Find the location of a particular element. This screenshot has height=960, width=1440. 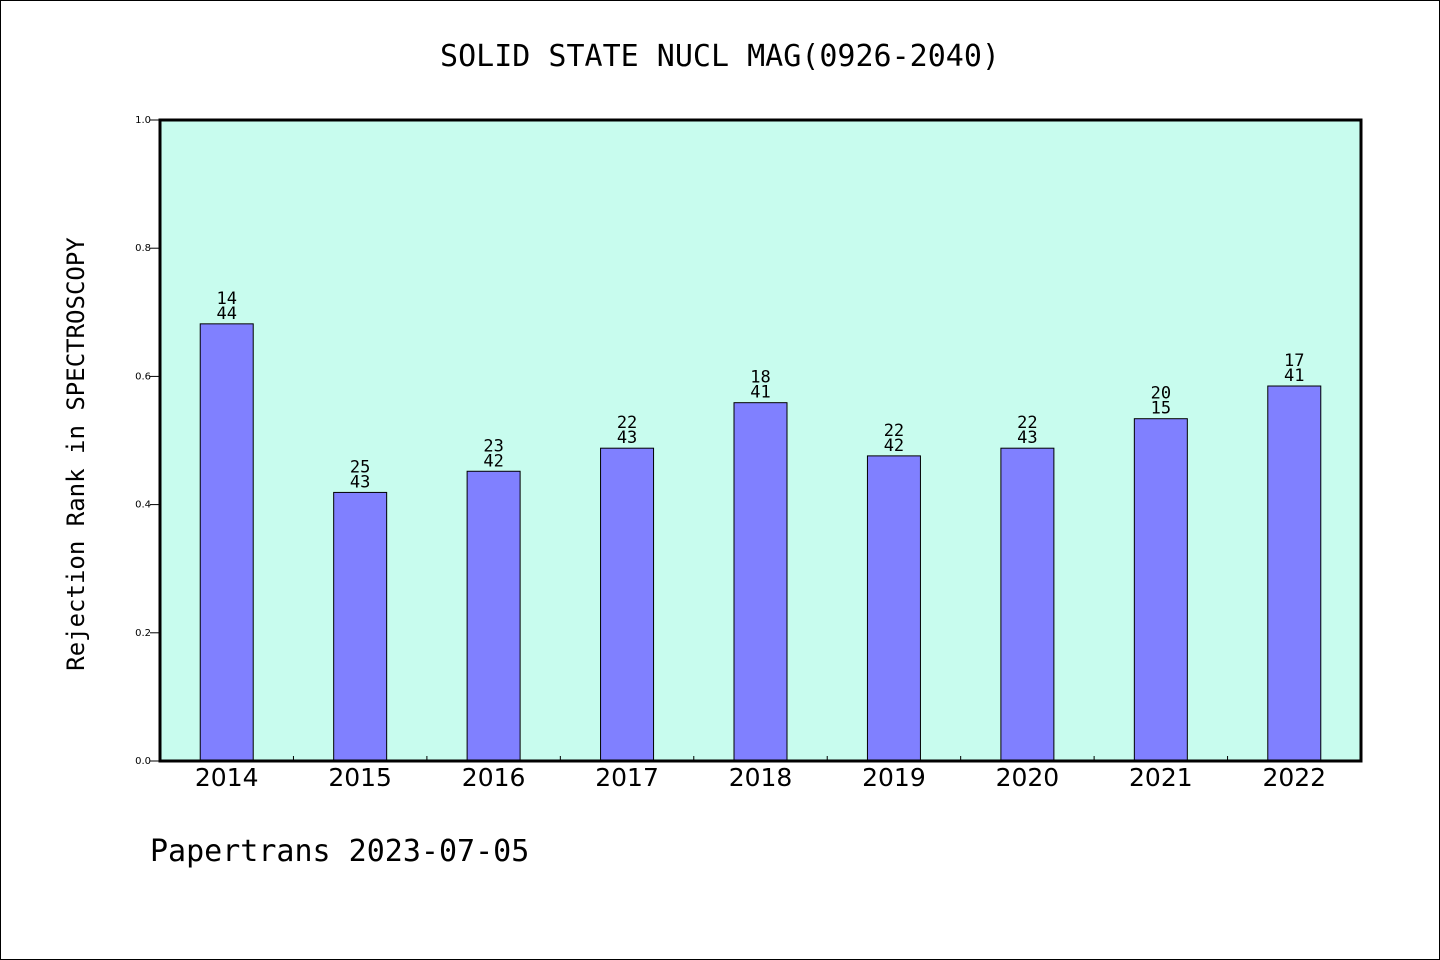

x-tick-label: 2018 is located at coordinates (761, 777).